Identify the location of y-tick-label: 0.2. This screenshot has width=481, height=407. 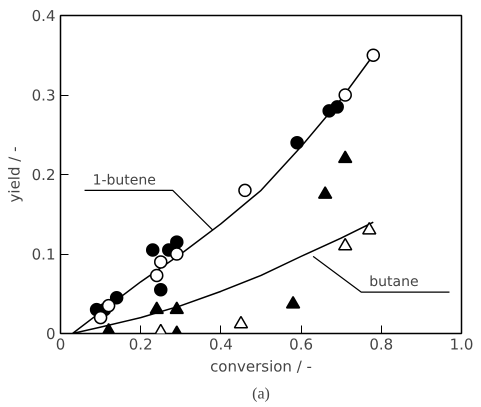
(44, 175).